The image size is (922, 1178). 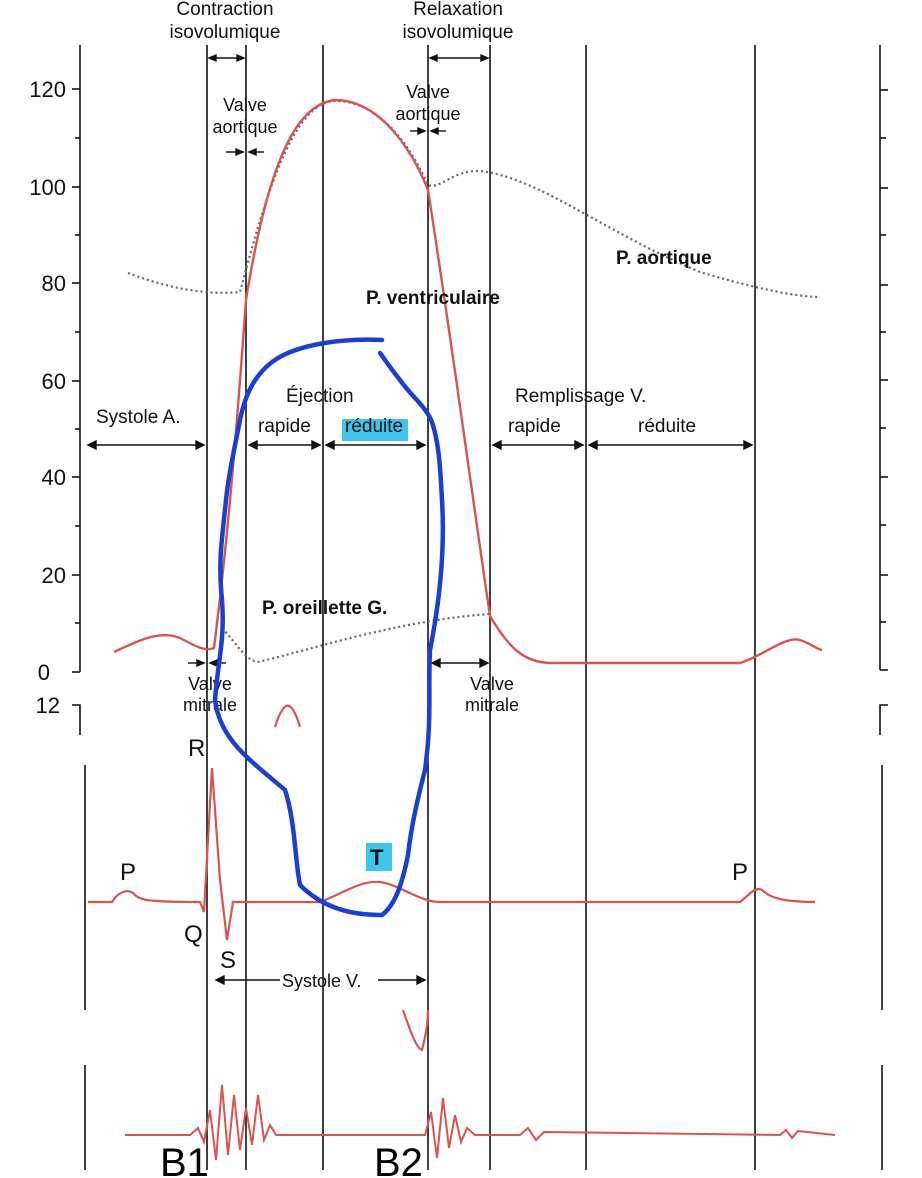 I want to click on mitral-valve-close-label-line2: mitrale, so click(x=210, y=705).